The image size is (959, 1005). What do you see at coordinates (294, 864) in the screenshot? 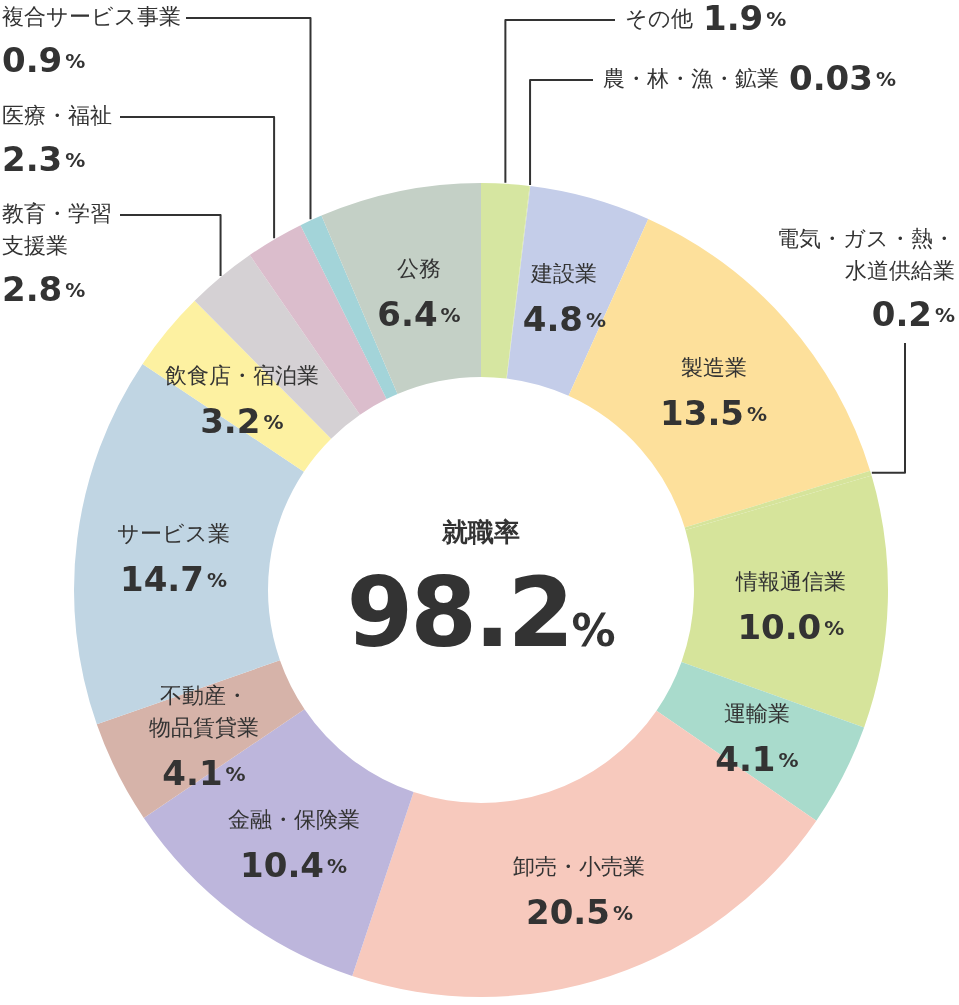
I see `data-label: 10.4%` at bounding box center [294, 864].